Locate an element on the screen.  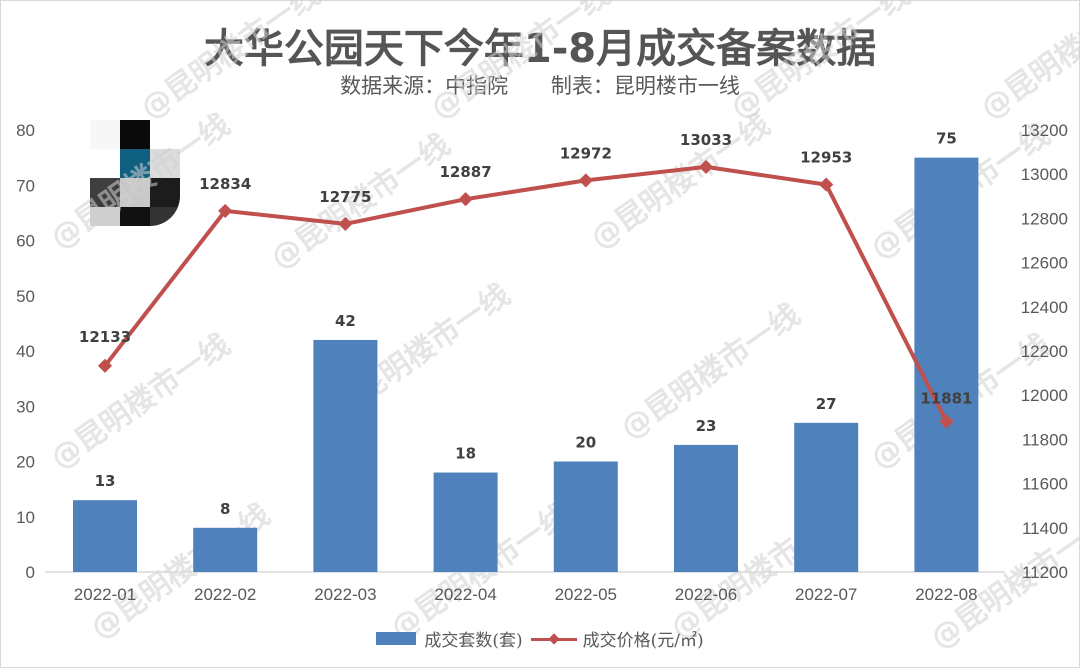
line-value-label: 12834 is located at coordinates (225, 184).